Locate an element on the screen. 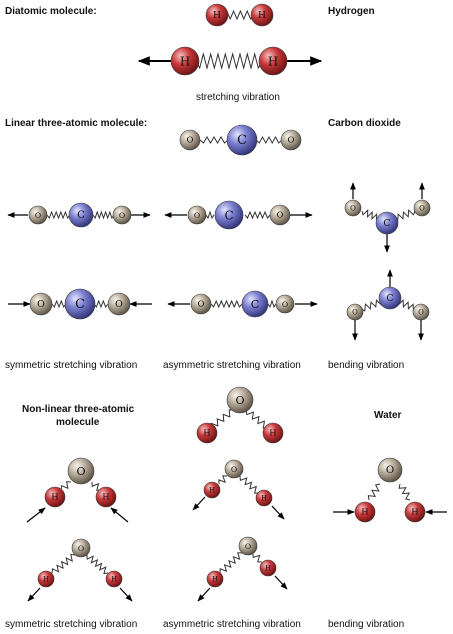  heading-hydrogen: Hydrogen is located at coordinates (351, 11).